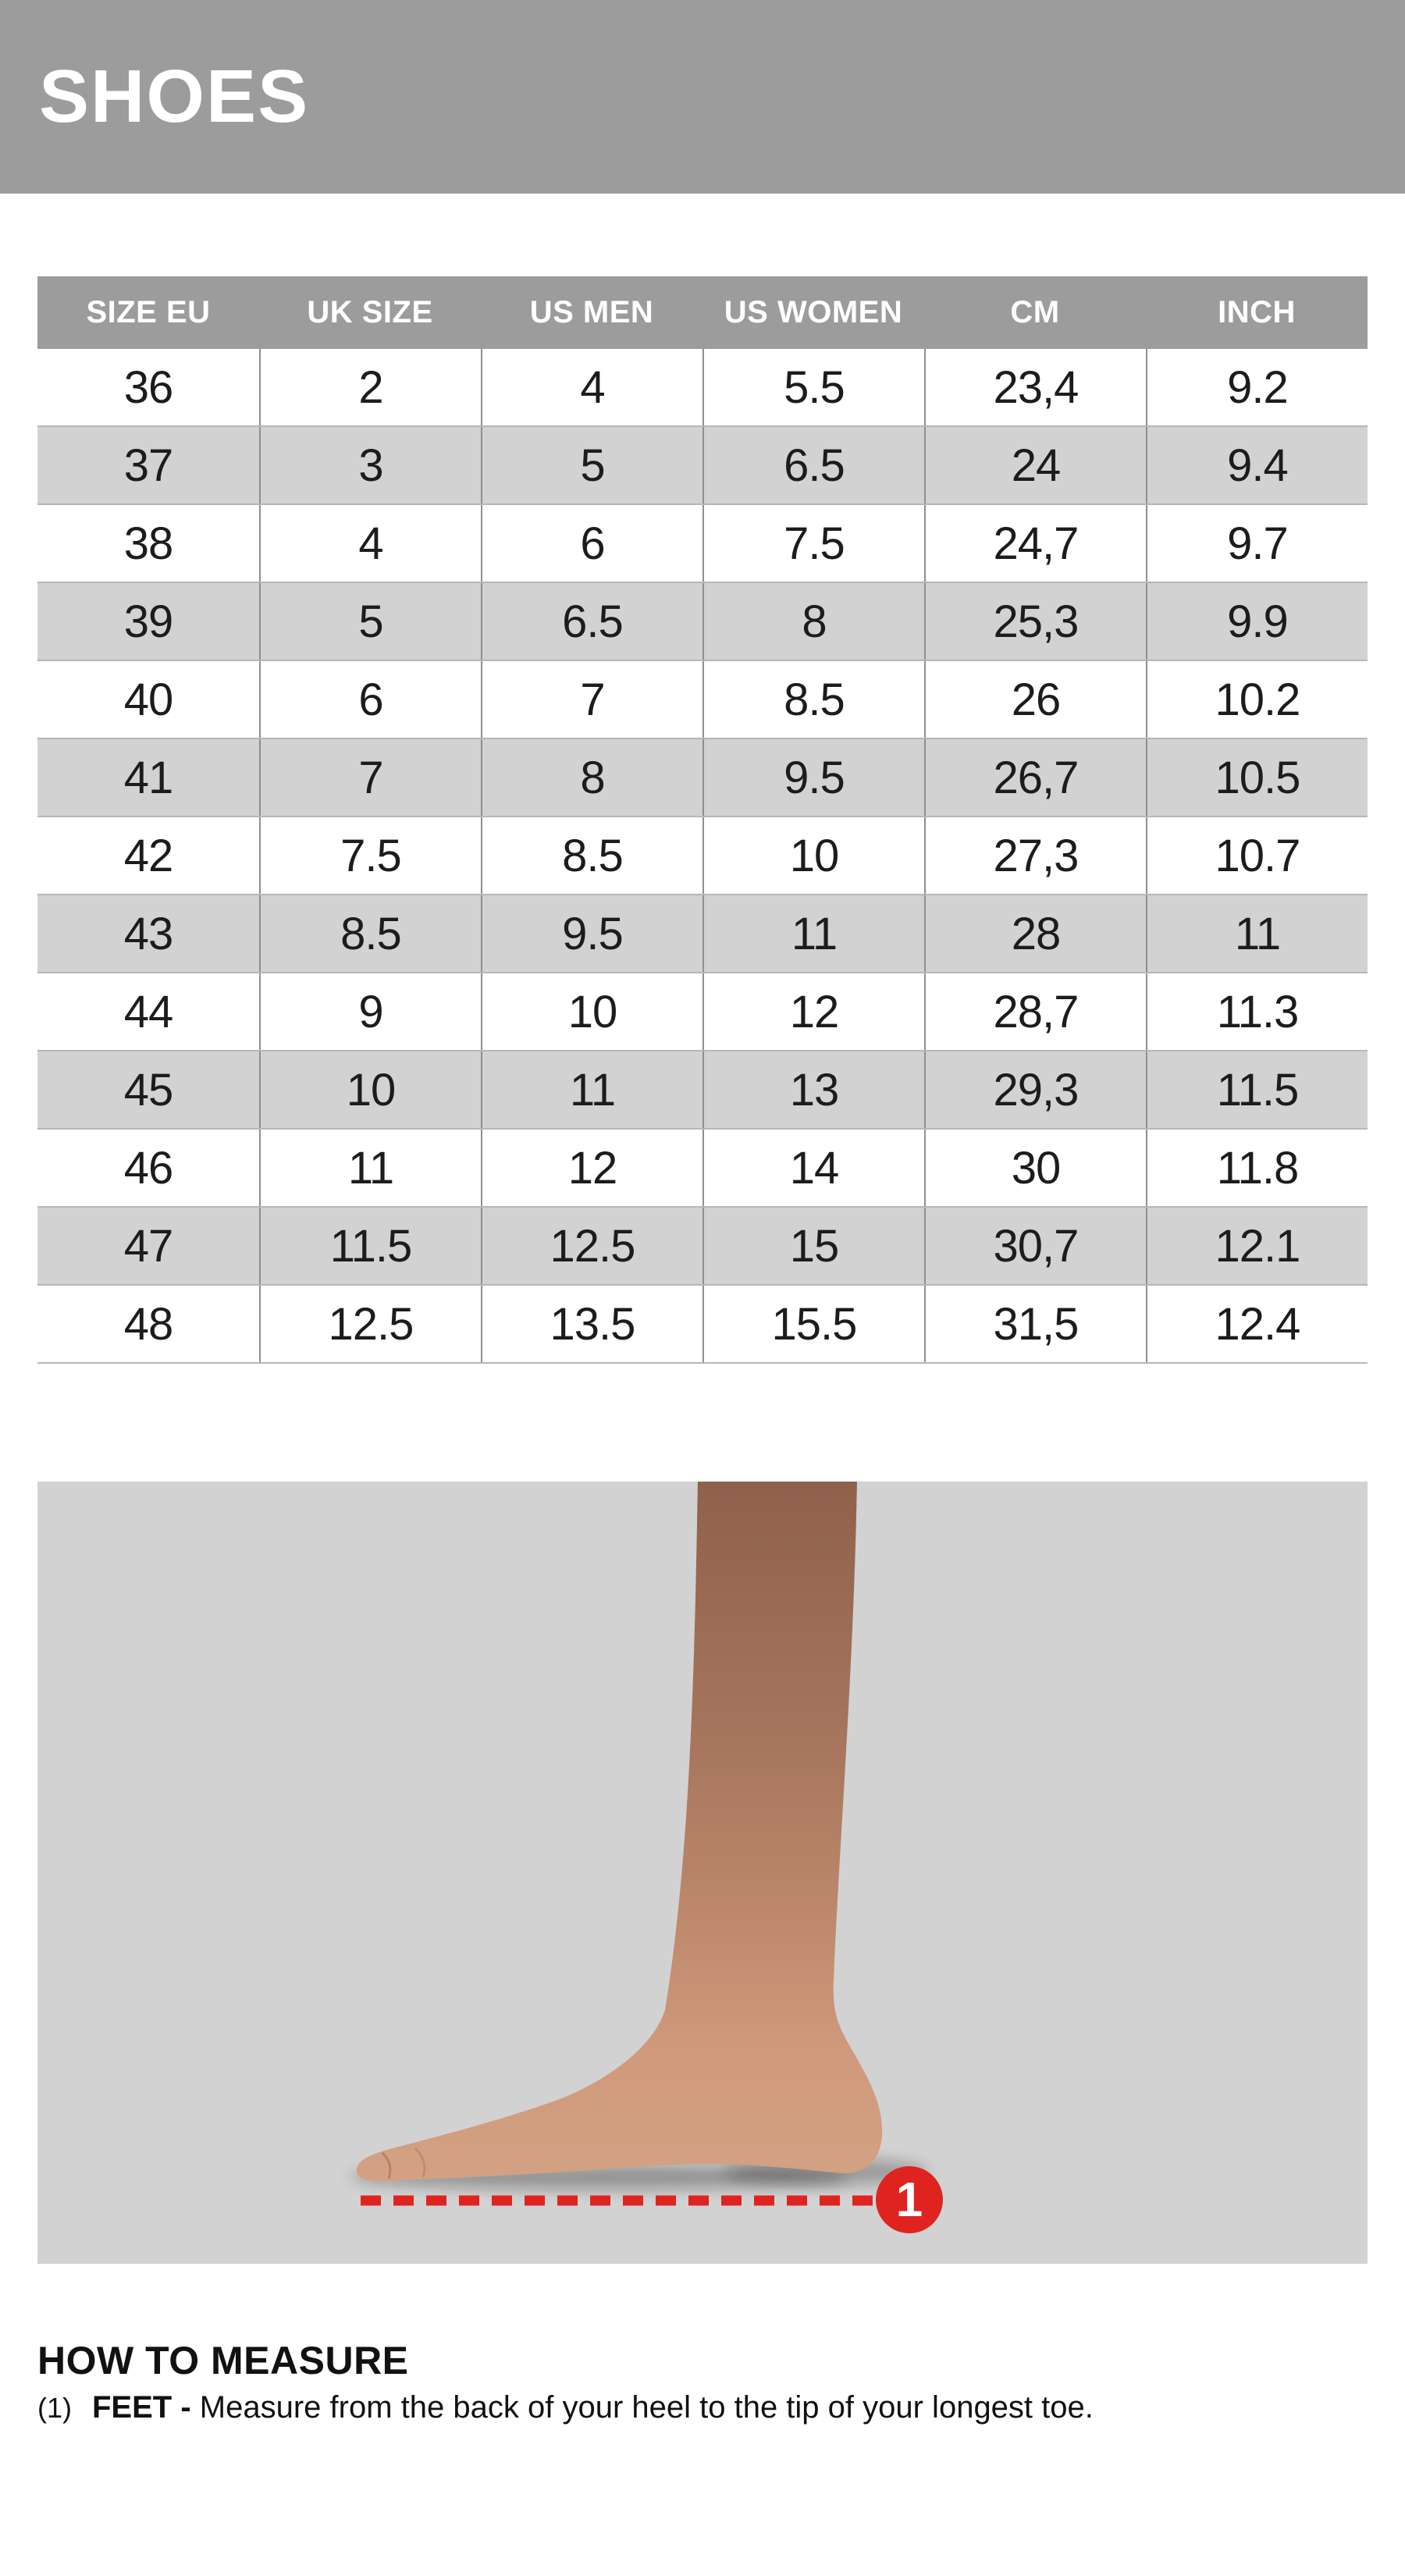 The width and height of the screenshot is (1405, 2576). I want to click on table-cell: 40, so click(148, 699).